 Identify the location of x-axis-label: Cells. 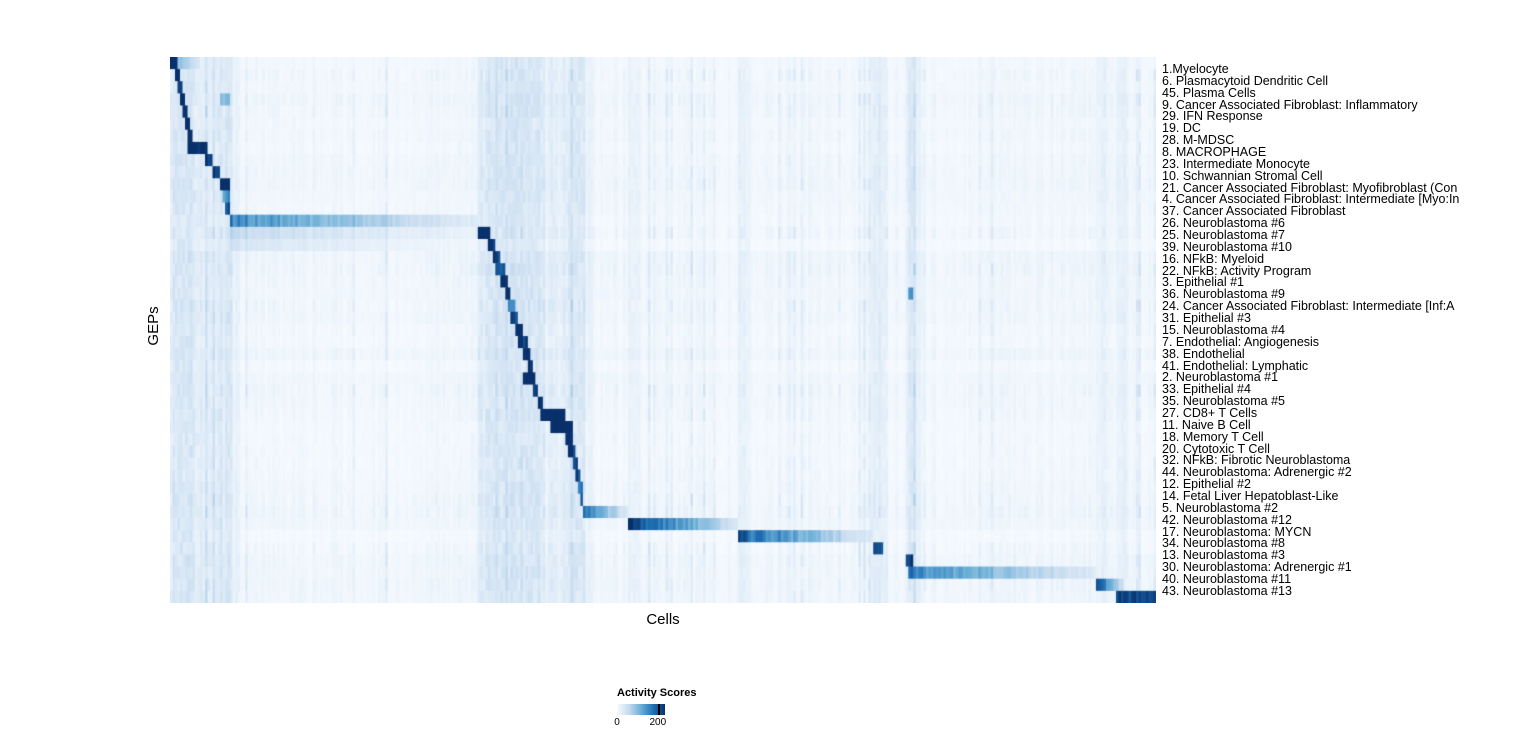
(663, 619).